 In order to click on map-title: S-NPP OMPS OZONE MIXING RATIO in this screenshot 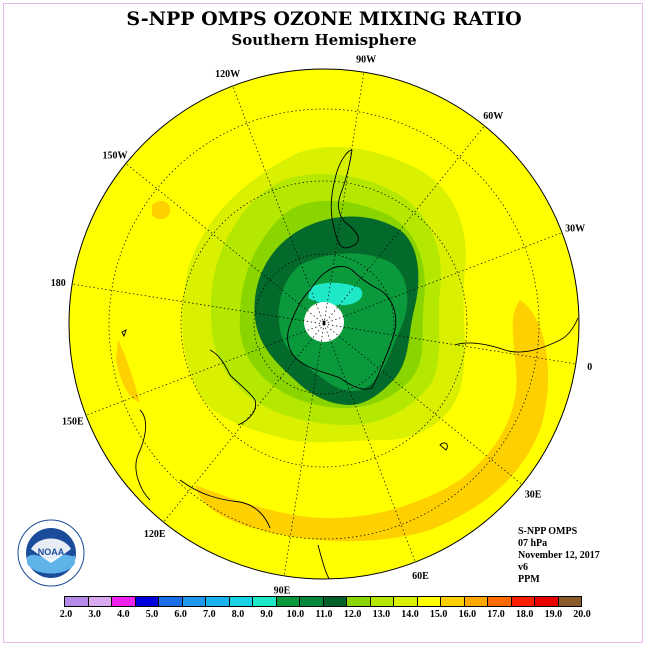, I will do `click(324, 19)`.